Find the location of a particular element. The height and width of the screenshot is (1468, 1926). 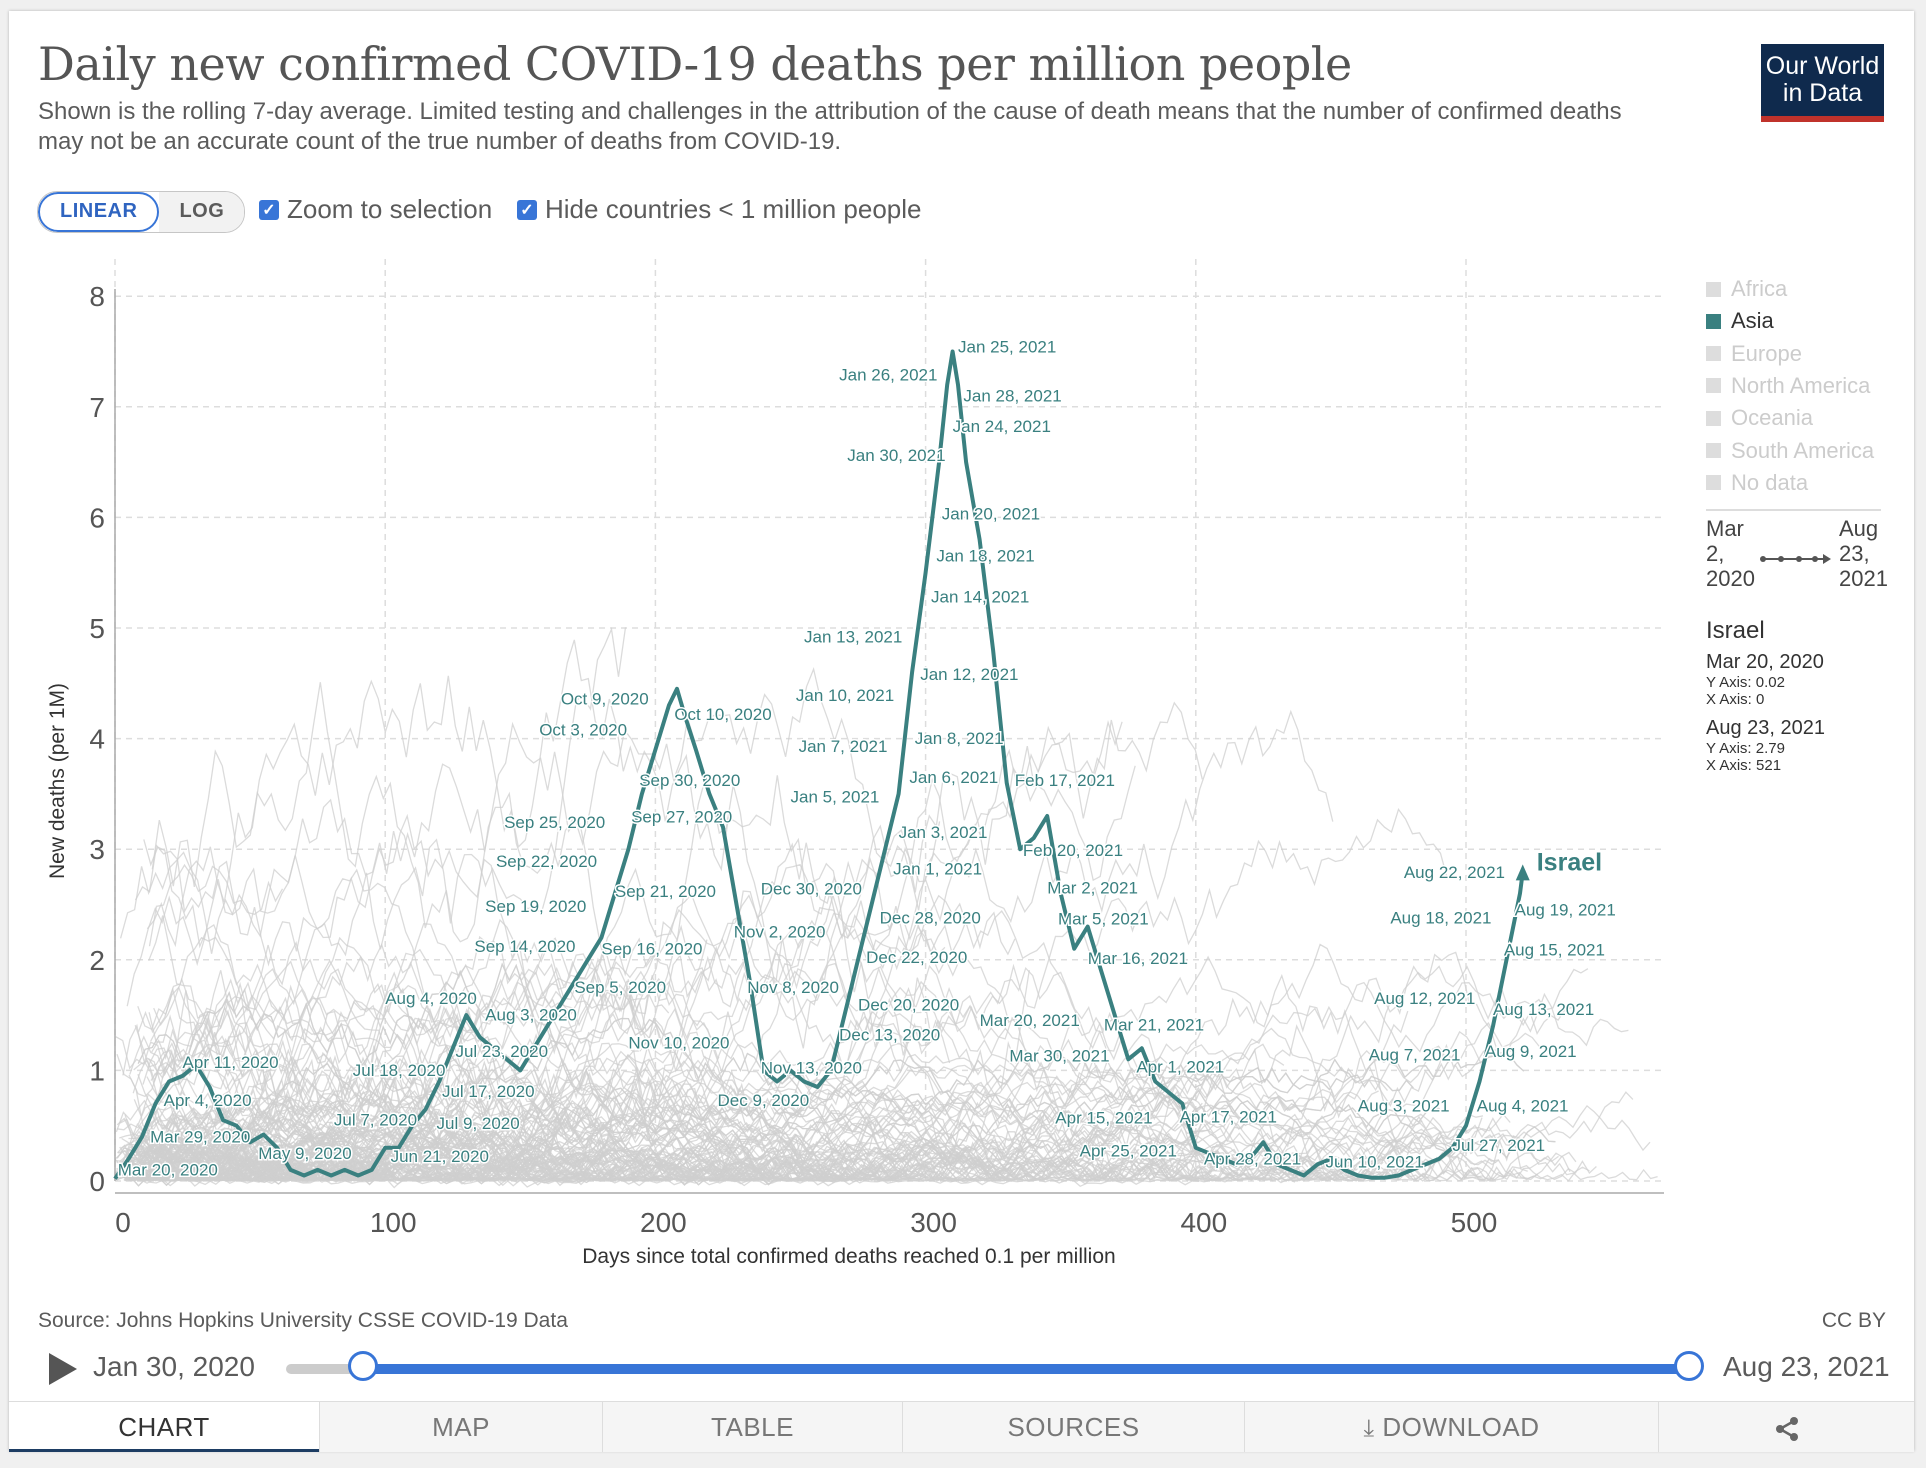

end-point-info: Aug 23, 2021 Y Axis: 2.79 X Axis: 521 is located at coordinates (1765, 745).